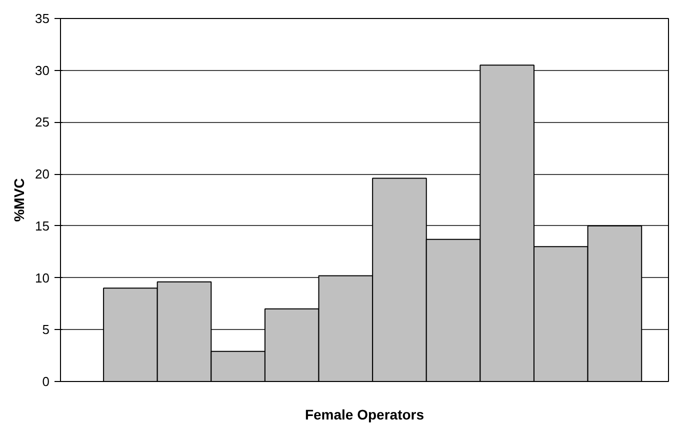 This screenshot has height=425, width=675. Describe the element at coordinates (364, 414) in the screenshot. I see `x-axis-title: Female Operators` at that location.